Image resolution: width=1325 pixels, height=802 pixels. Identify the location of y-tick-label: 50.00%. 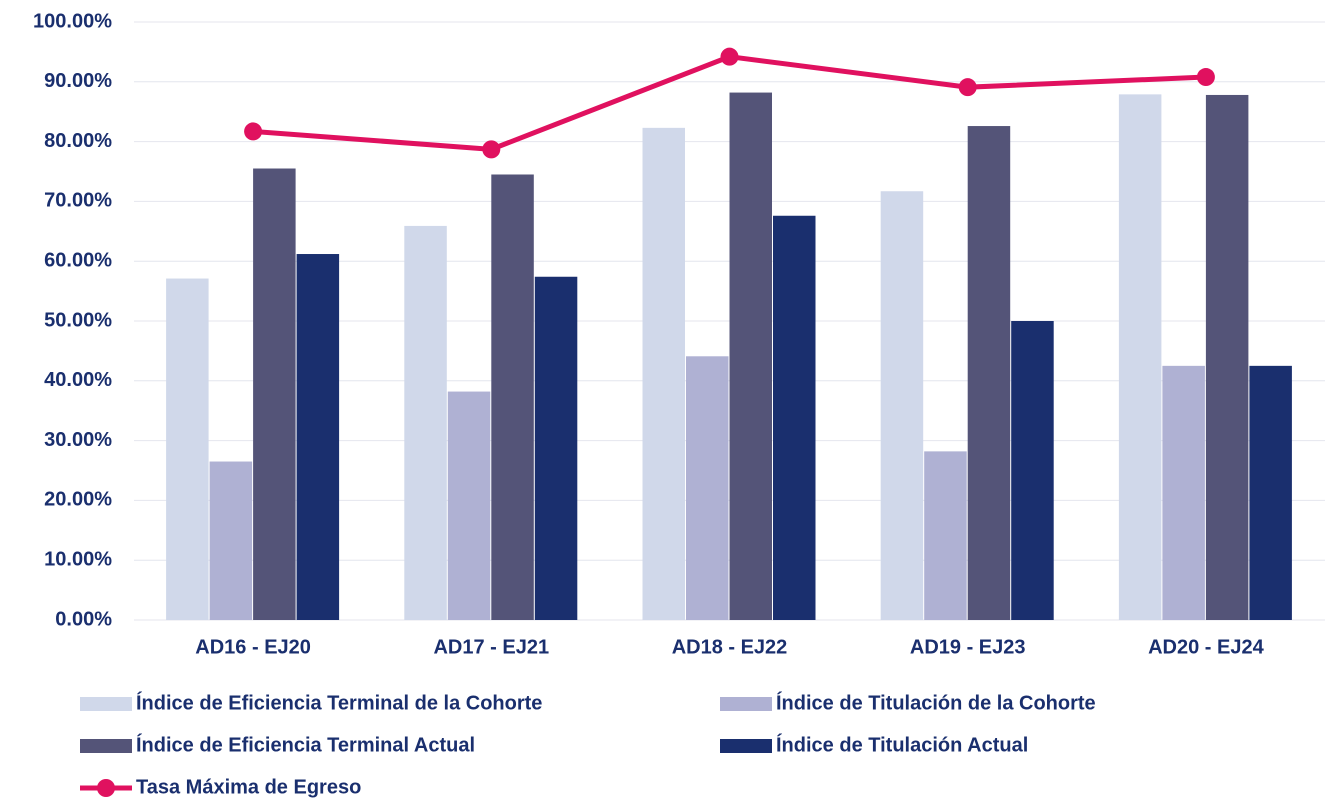
(78, 320).